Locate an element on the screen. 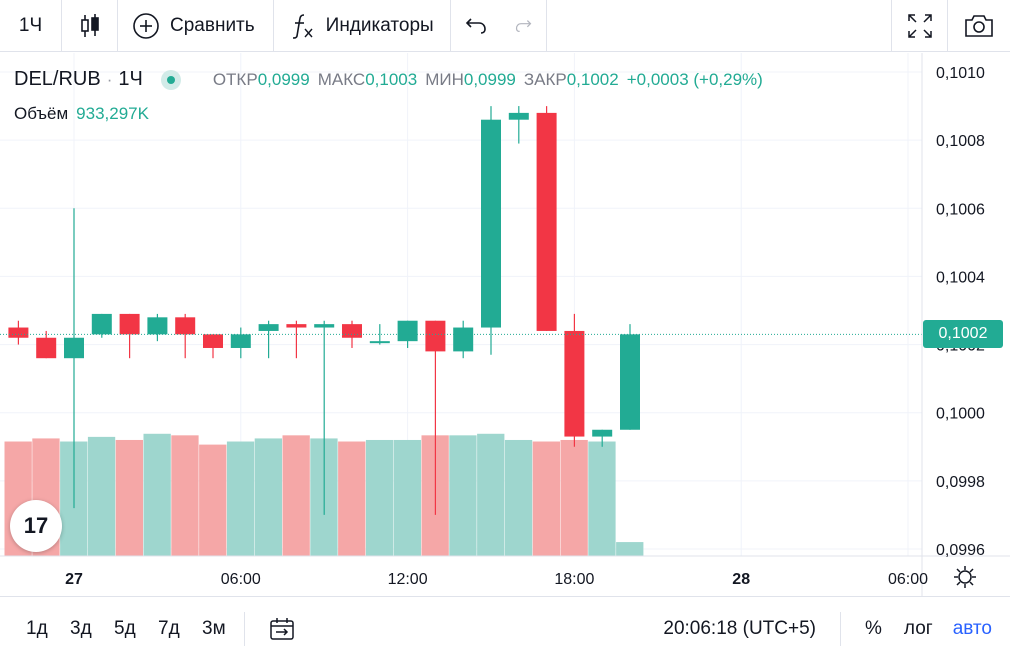 This screenshot has height=660, width=1010. indicators-button: Индикаторы is located at coordinates (362, 26).